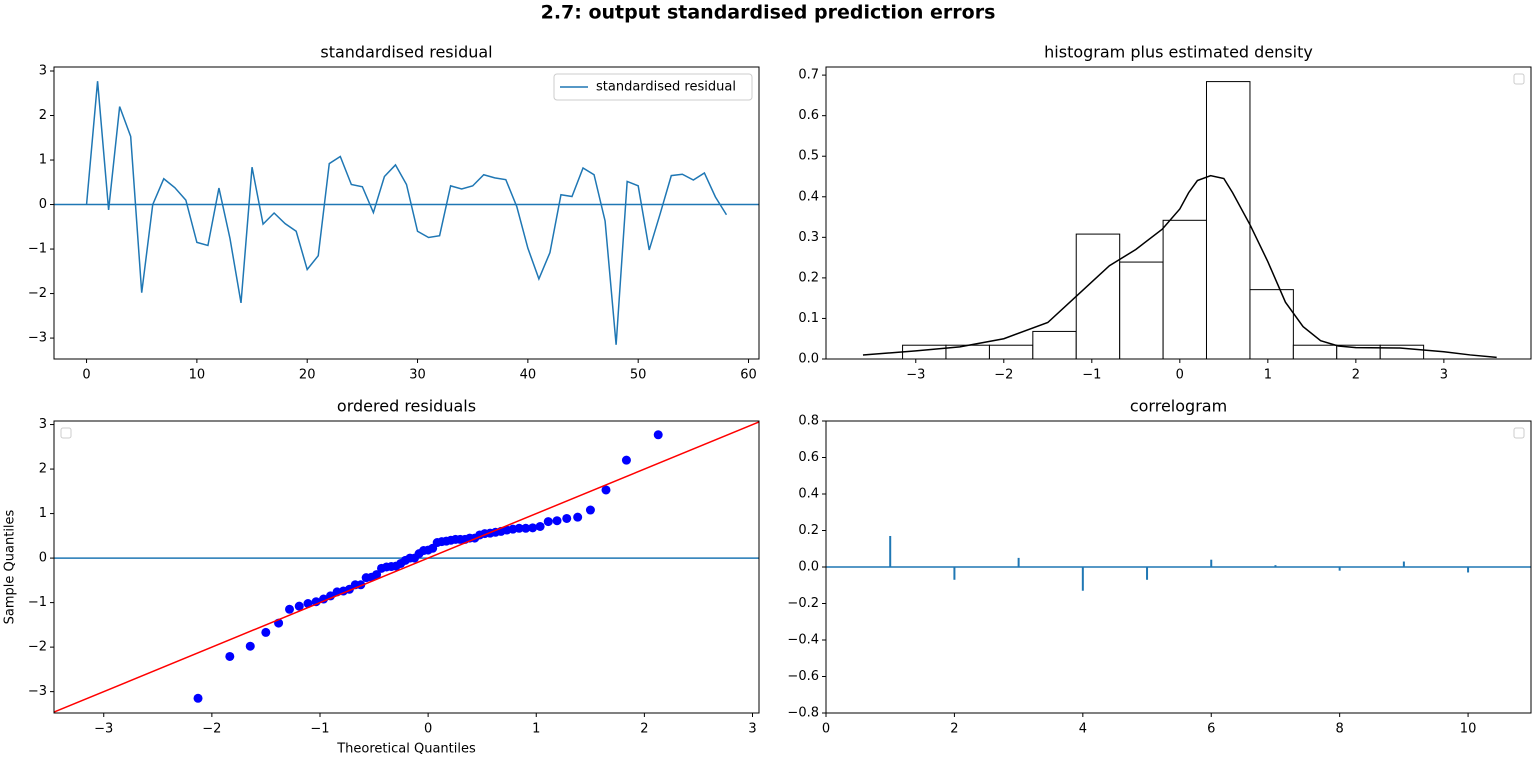 The height and width of the screenshot is (761, 1536). Describe the element at coordinates (406, 406) in the screenshot. I see `axes-title: ordered residuals` at that location.